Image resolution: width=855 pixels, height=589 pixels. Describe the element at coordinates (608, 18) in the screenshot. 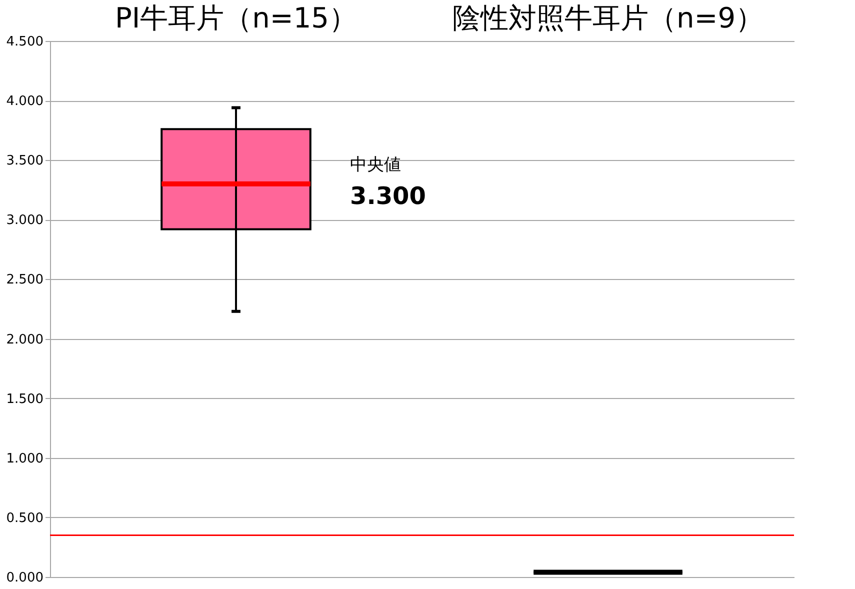

I see `x-tick-label: 陰性対照牛耳片（n=9）` at that location.